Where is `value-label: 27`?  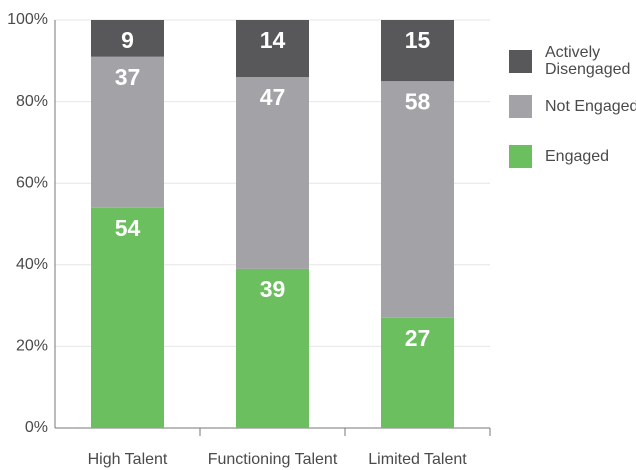
value-label: 27 is located at coordinates (418, 338).